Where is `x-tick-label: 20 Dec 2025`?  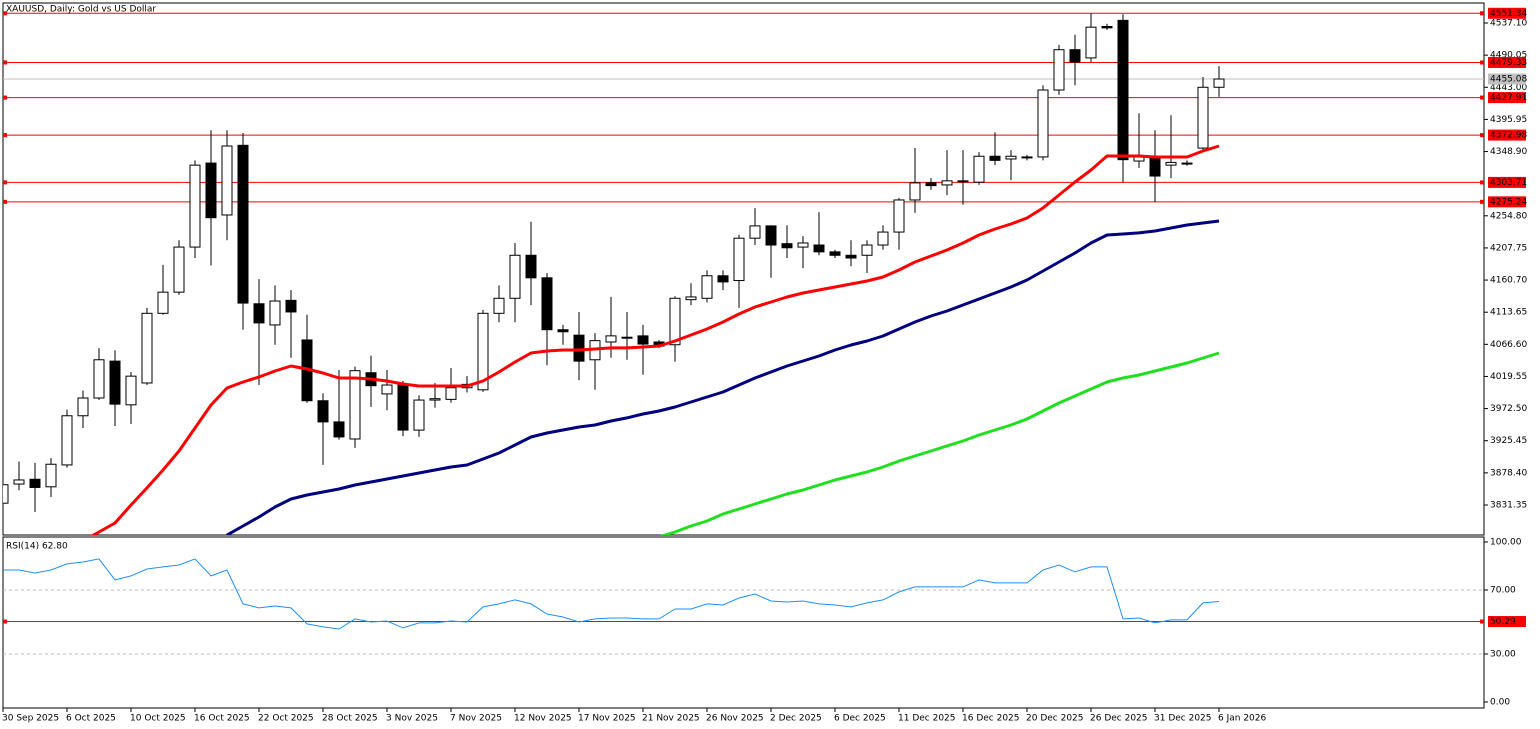 x-tick-label: 20 Dec 2025 is located at coordinates (1055, 719).